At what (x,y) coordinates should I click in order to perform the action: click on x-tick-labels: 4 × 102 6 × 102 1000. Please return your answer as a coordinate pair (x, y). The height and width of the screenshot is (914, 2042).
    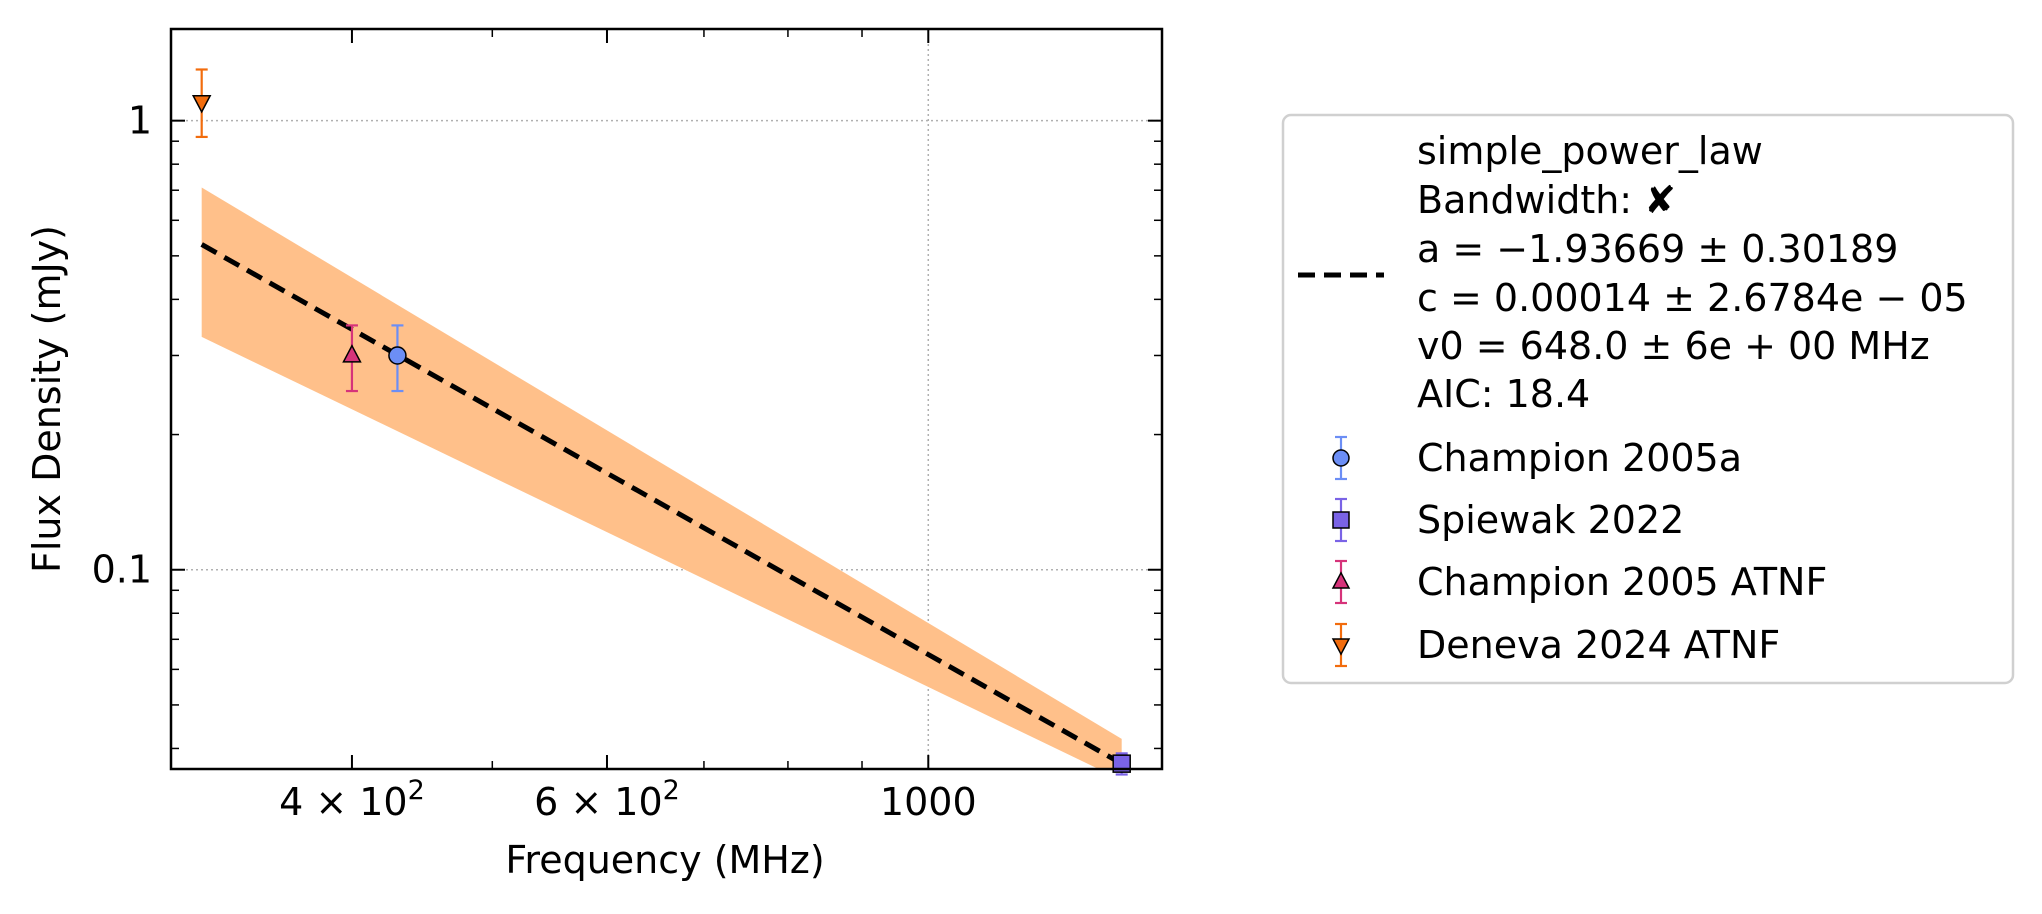
    Looking at the image, I should click on (628, 799).